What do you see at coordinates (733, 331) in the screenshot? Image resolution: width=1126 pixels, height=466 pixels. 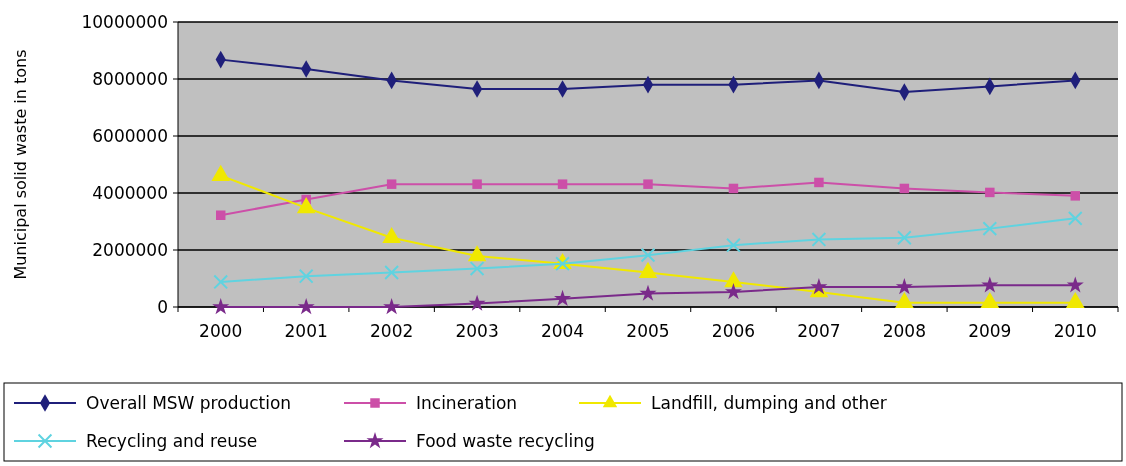 I see `x-tick-label: 2006` at bounding box center [733, 331].